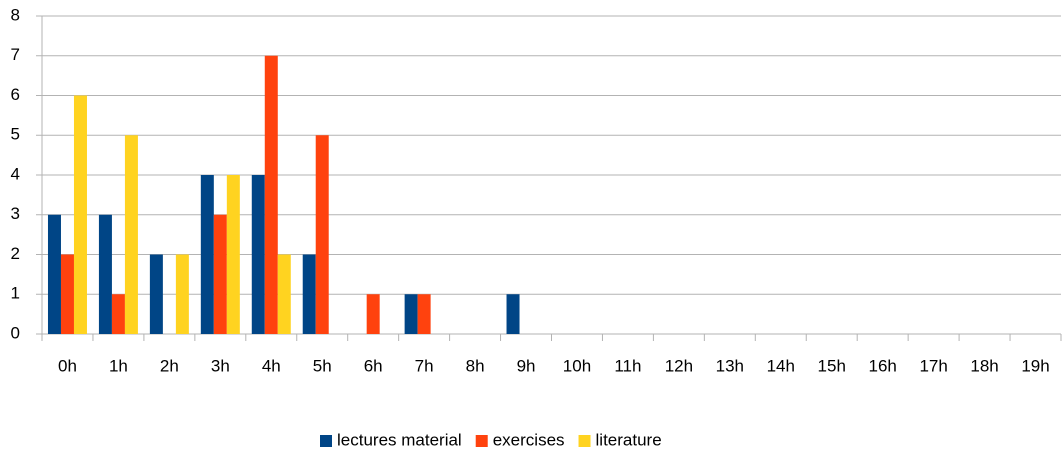 This screenshot has width=1062, height=459. Describe the element at coordinates (169, 365) in the screenshot. I see `x-tick-label: 2h` at that location.